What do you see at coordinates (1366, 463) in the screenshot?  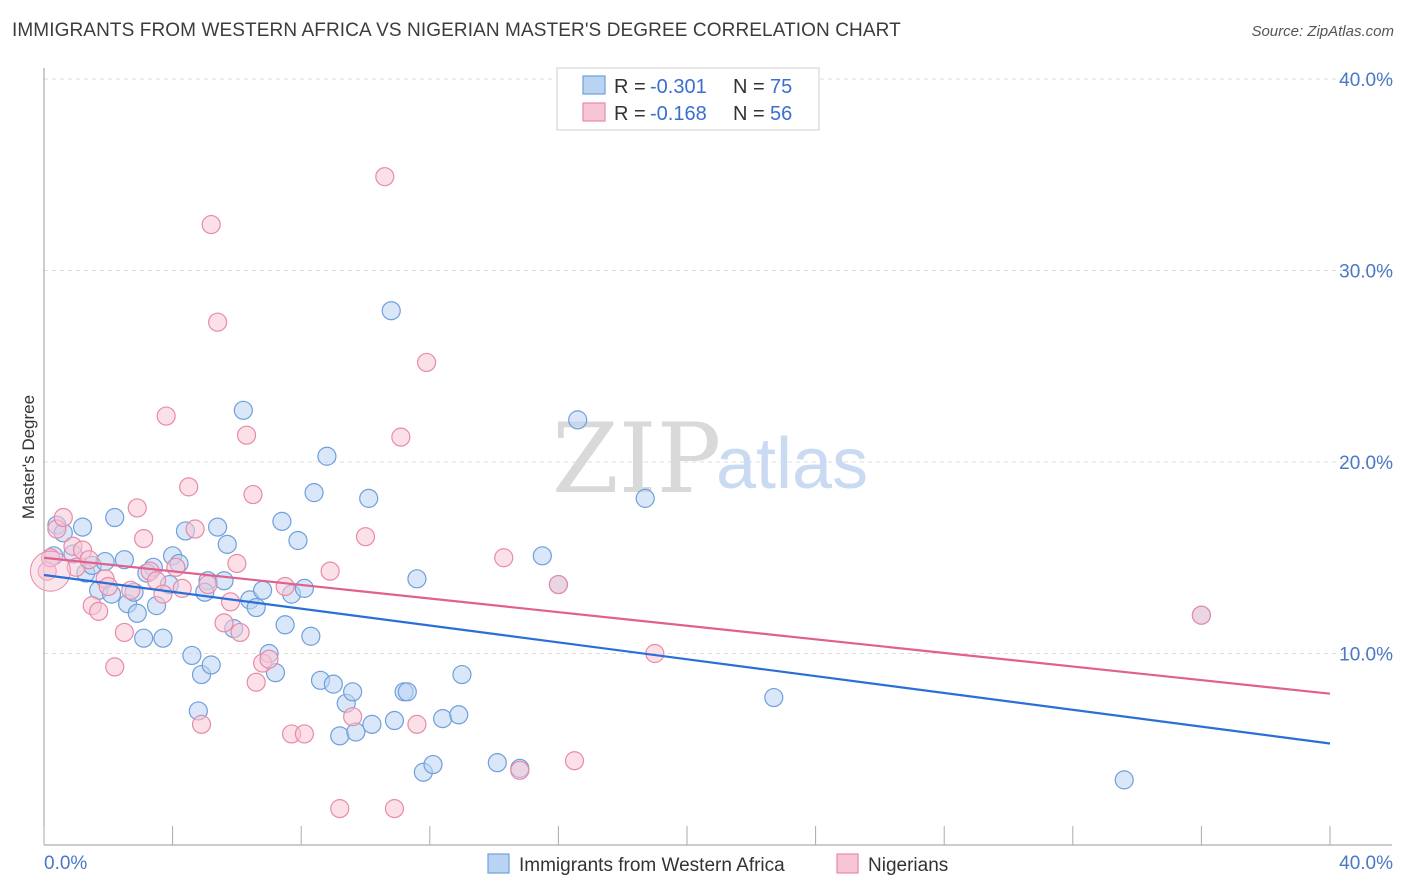 I see `y-tick-label-20: 20.0%` at bounding box center [1366, 463].